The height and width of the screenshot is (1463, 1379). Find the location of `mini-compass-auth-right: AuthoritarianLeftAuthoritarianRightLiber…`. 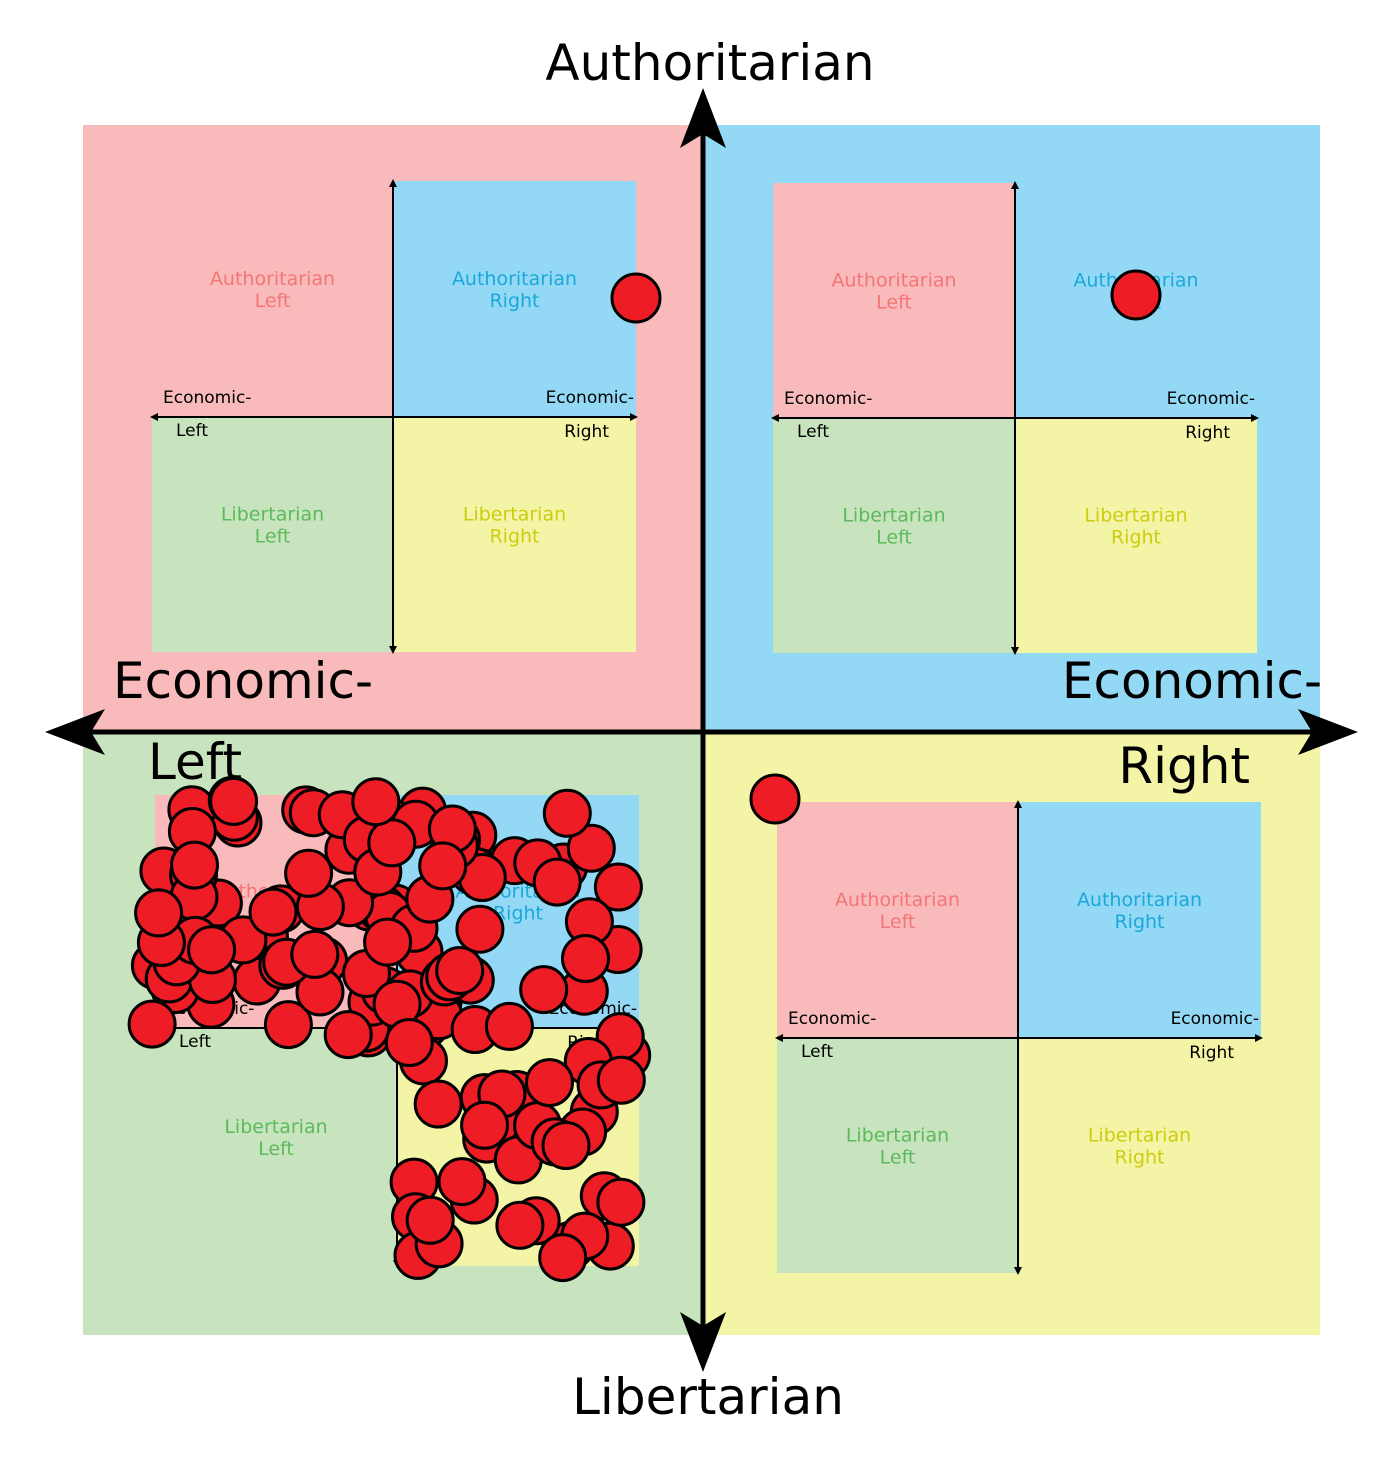

mini-compass-auth-right: AuthoritarianLeftAuthoritarianRightLiber… is located at coordinates (1015, 418).